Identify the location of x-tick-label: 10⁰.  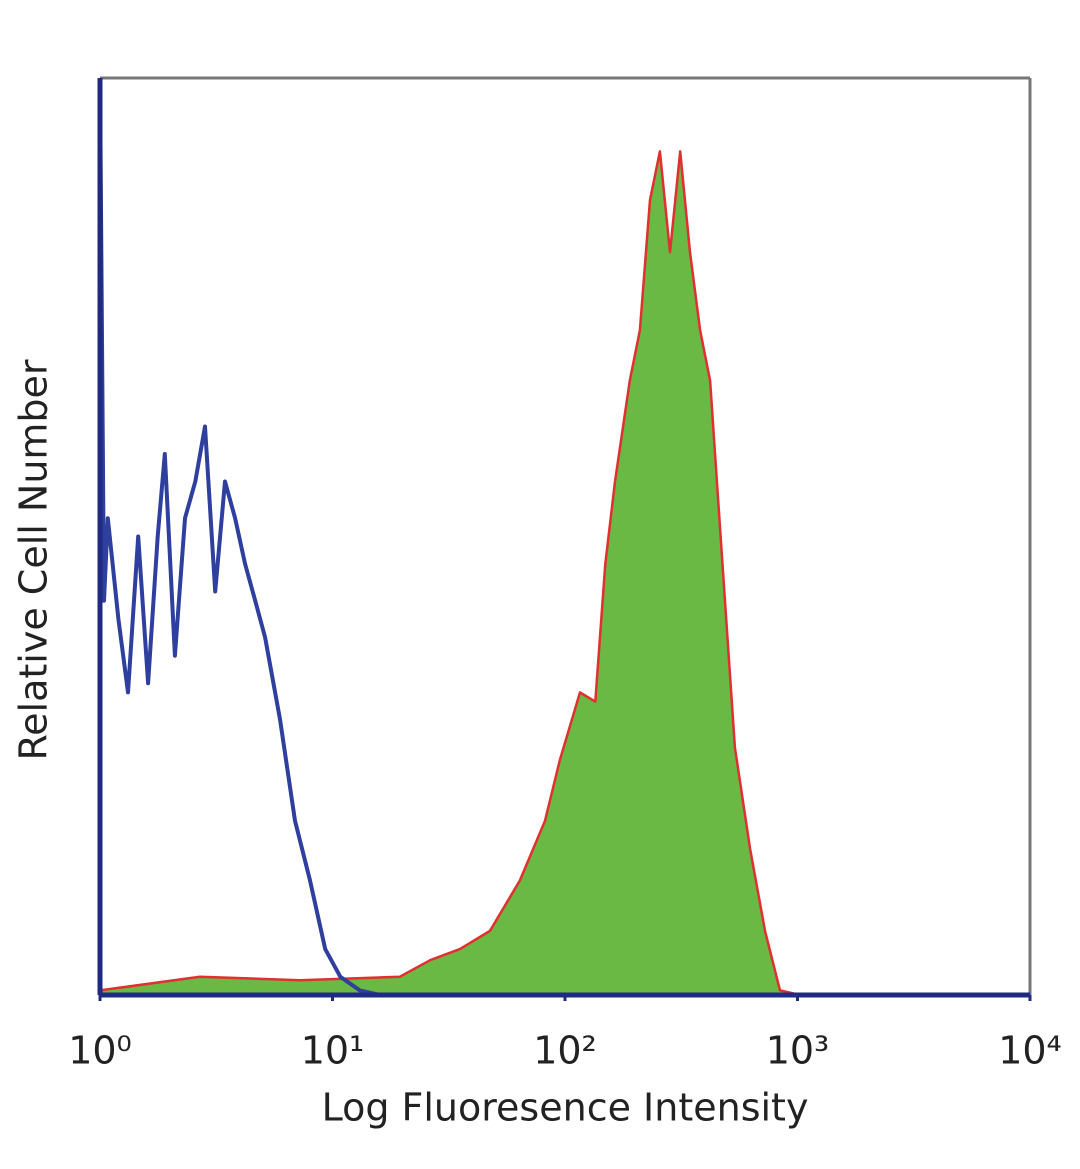
(100, 1051).